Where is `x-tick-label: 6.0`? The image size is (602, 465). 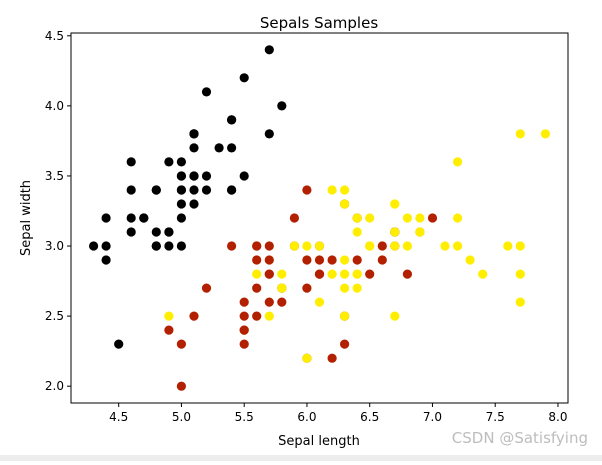
x-tick-label: 6.0 is located at coordinates (306, 417).